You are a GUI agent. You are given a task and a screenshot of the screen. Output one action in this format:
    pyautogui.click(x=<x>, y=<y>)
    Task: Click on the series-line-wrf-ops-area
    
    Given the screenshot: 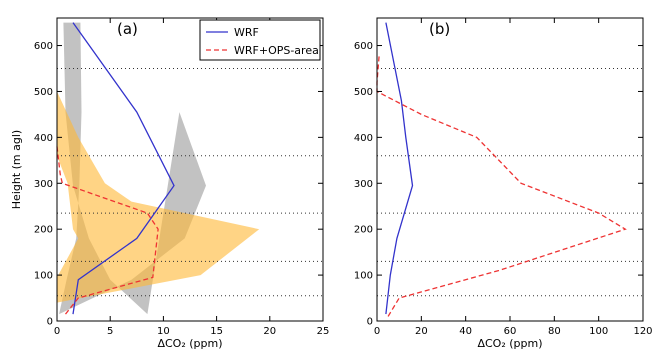 What is the action you would take?
    pyautogui.click(x=107, y=230)
    